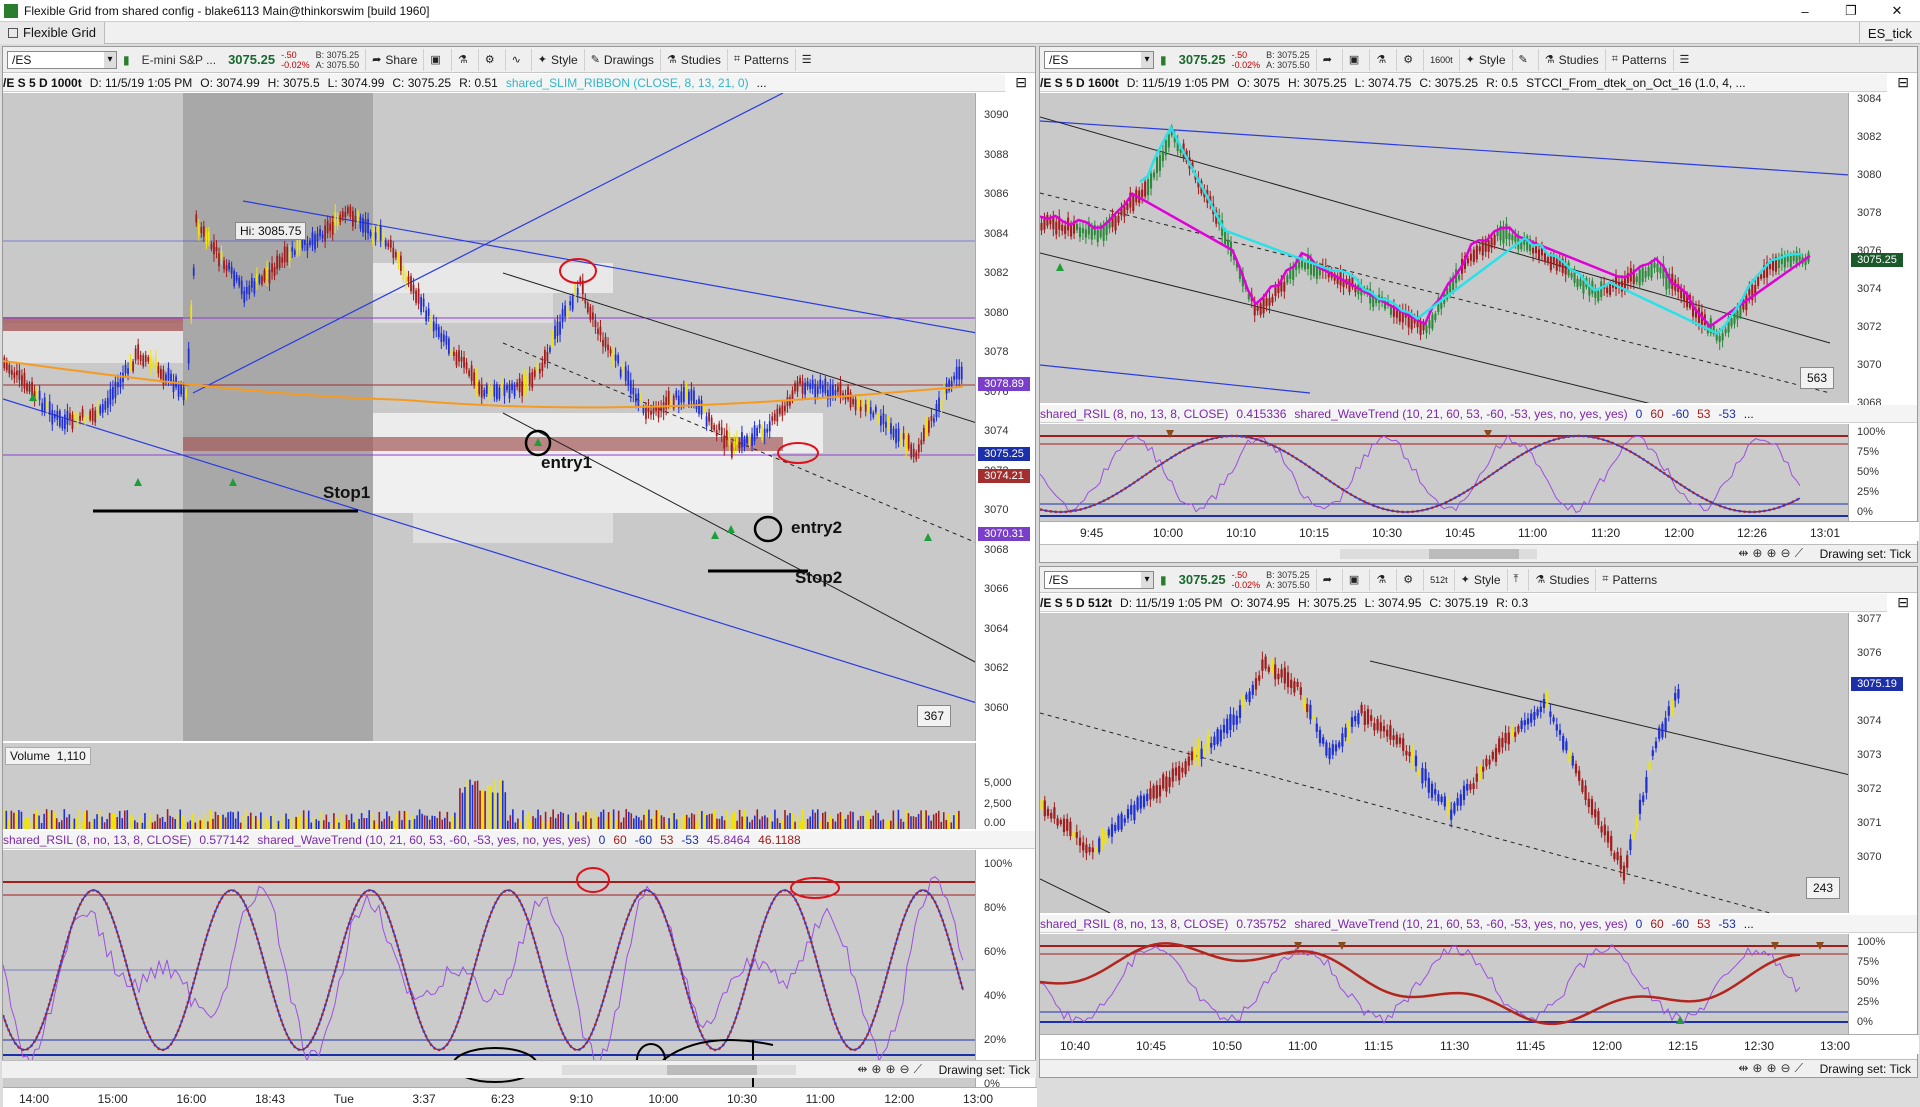  I want to click on aggregation-button: 1600t, so click(1441, 59).